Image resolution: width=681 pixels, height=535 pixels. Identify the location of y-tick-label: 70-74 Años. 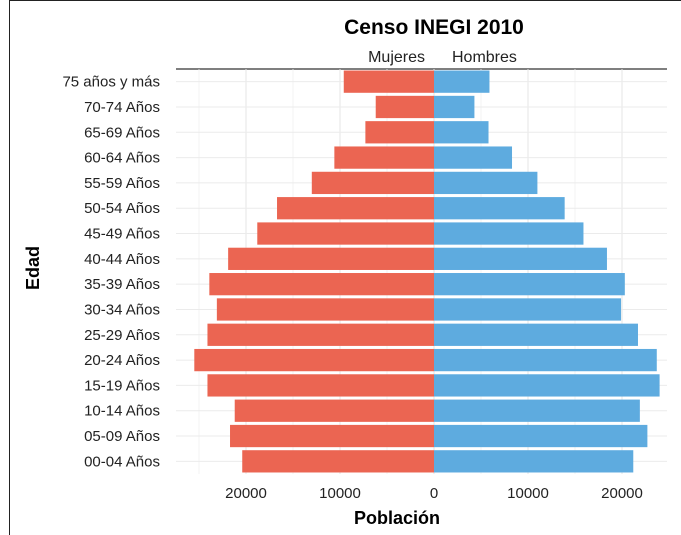
(122, 107).